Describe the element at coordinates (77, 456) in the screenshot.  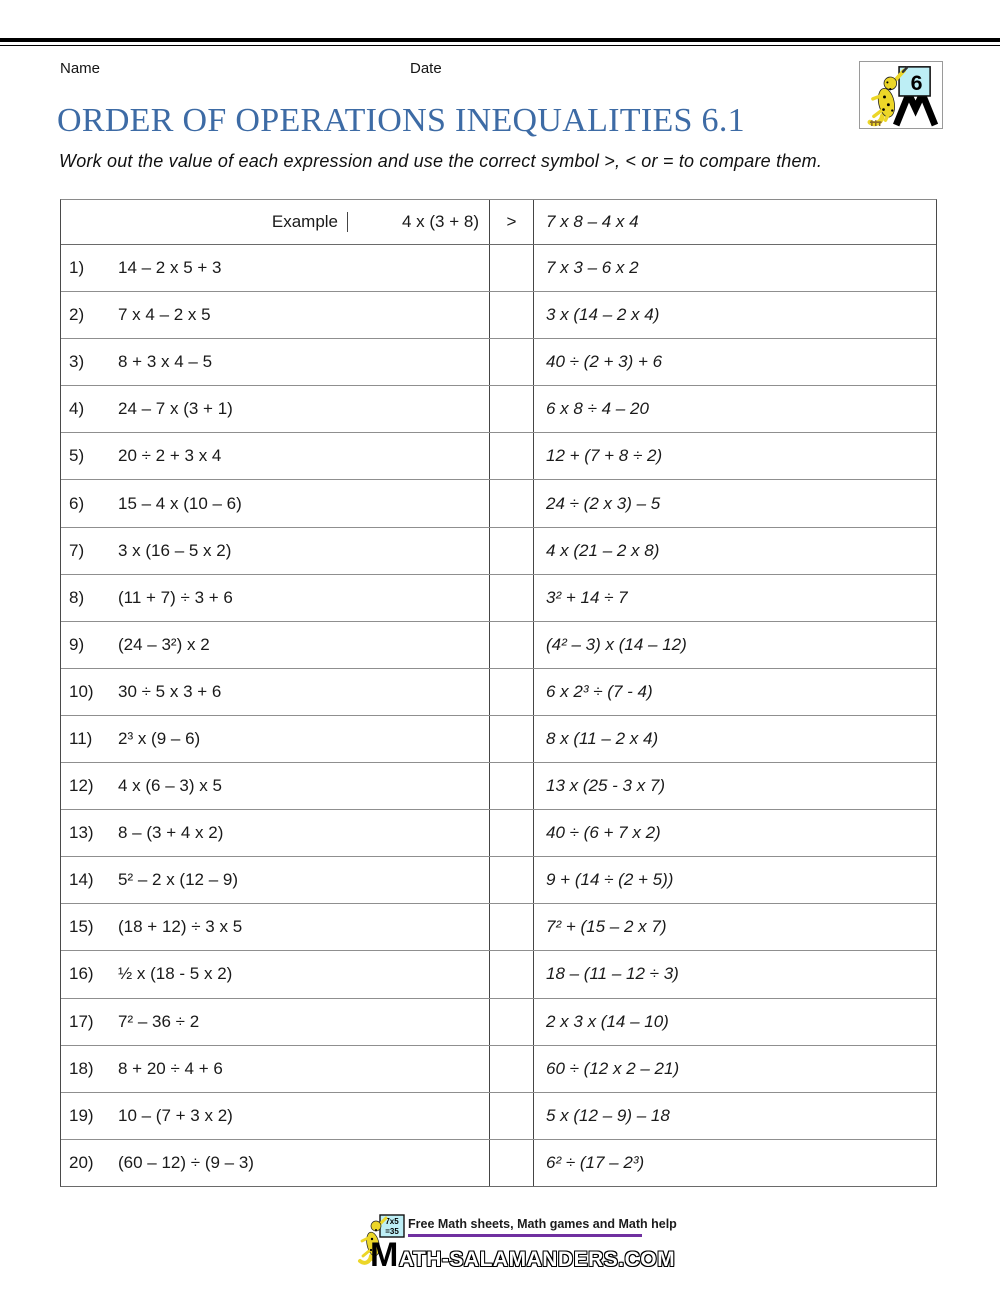
I see `row-number: 5)` at that location.